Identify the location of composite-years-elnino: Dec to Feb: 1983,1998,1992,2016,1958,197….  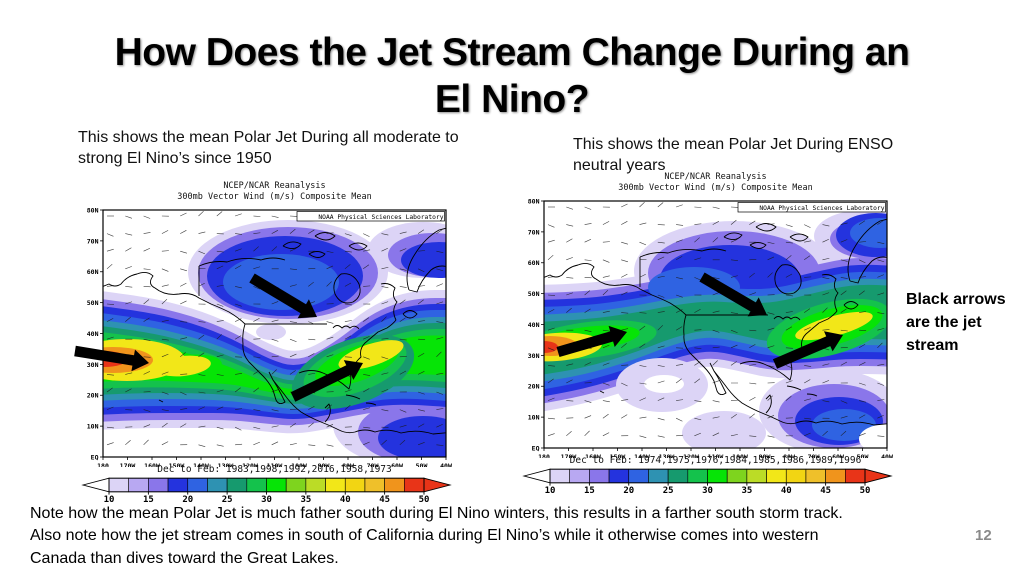
(274, 470).